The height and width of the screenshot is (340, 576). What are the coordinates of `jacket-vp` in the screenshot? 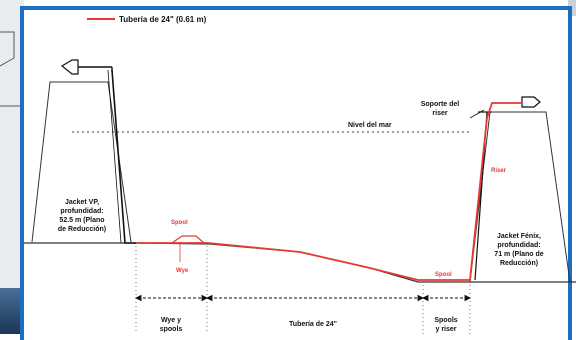 It's located at (83, 151).